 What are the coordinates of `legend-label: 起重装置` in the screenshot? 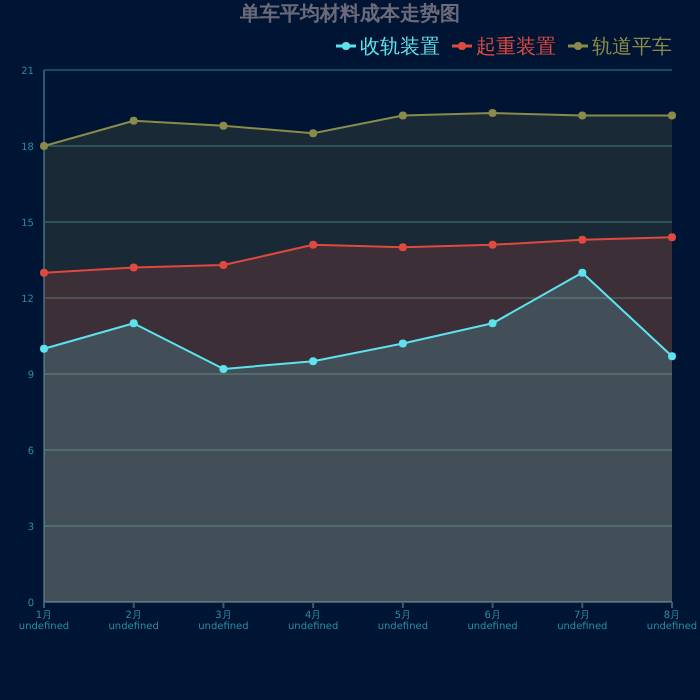 It's located at (516, 47).